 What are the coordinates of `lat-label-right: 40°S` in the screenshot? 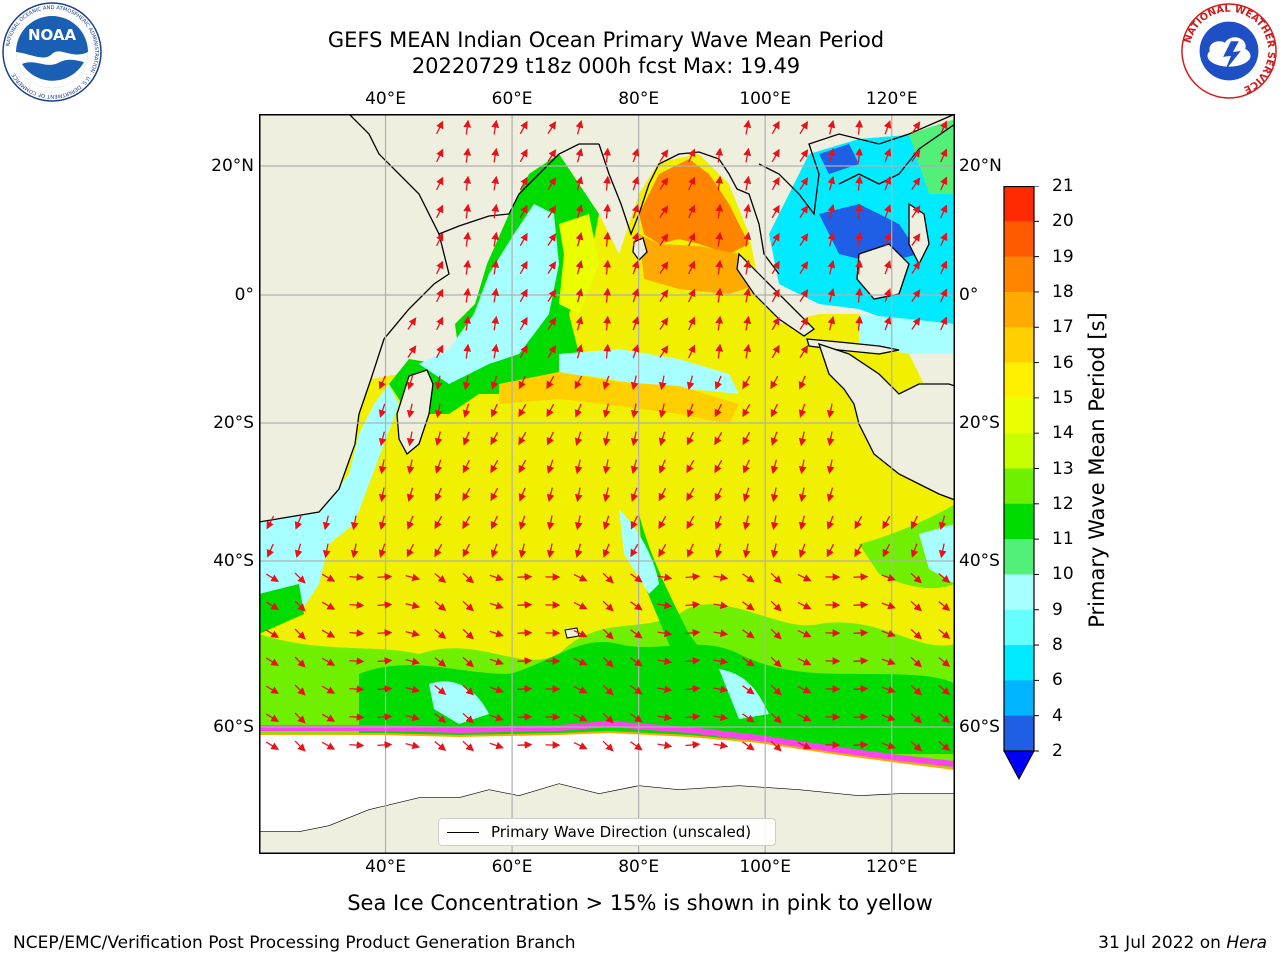 It's located at (979, 561).